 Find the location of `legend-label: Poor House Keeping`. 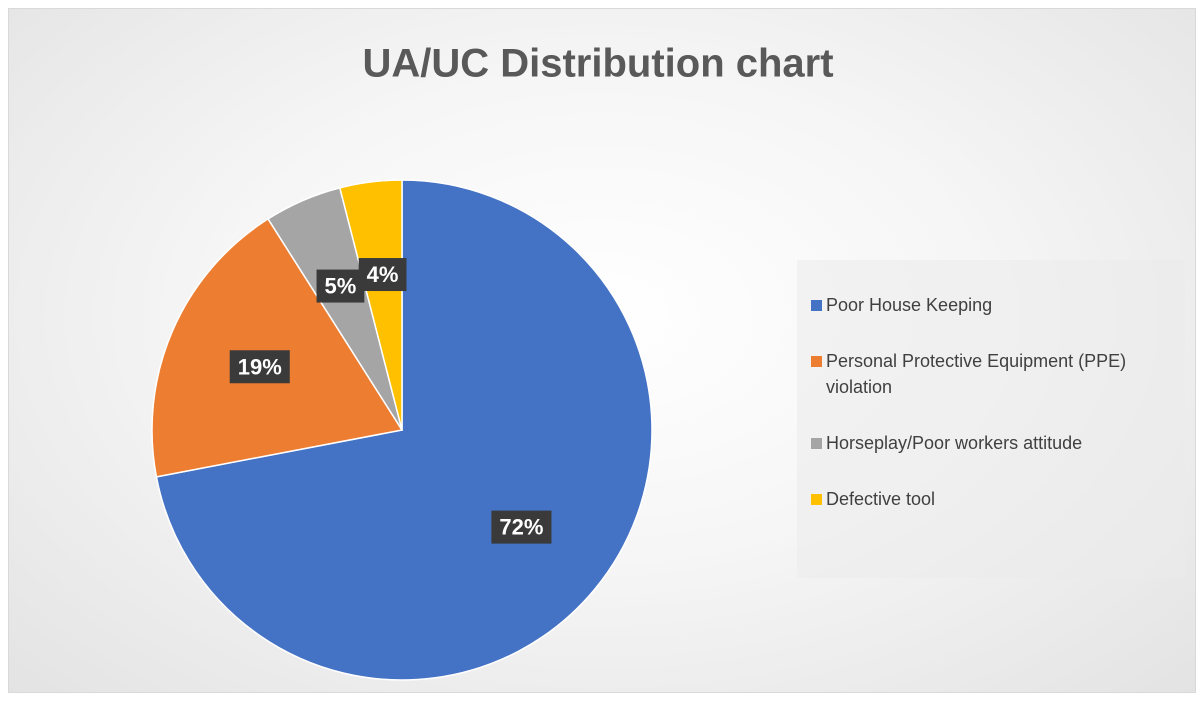

legend-label: Poor House Keeping is located at coordinates (909, 305).